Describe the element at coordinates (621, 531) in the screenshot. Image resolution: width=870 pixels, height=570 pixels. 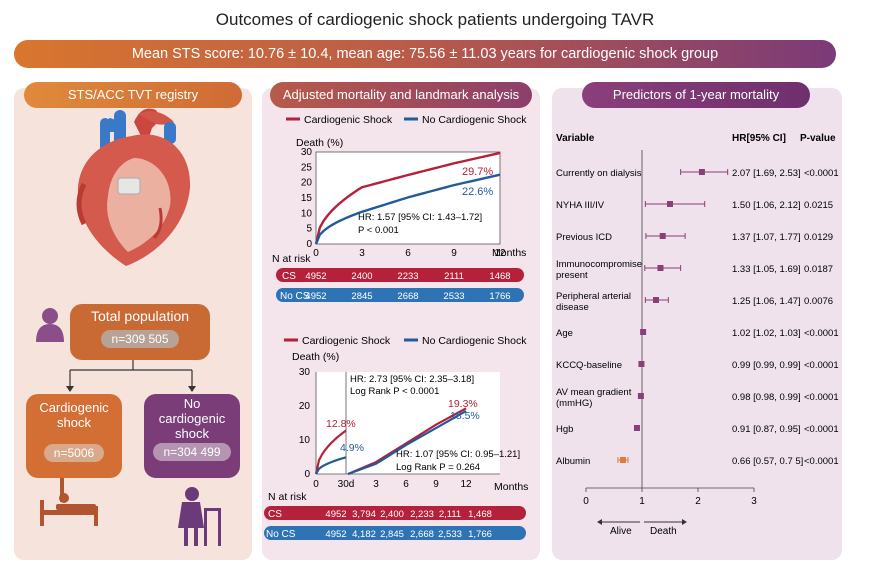
I see `alive-label: Alive` at that location.